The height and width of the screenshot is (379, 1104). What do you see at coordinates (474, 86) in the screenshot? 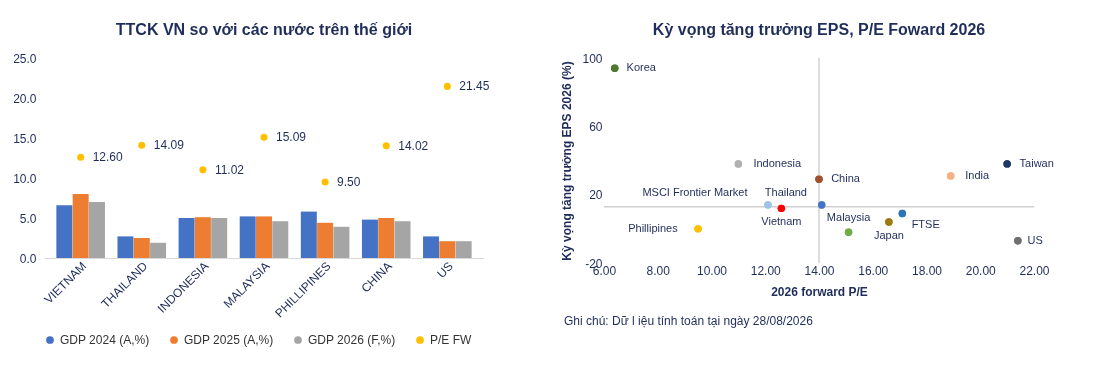
I see `data-label: 21.45` at bounding box center [474, 86].